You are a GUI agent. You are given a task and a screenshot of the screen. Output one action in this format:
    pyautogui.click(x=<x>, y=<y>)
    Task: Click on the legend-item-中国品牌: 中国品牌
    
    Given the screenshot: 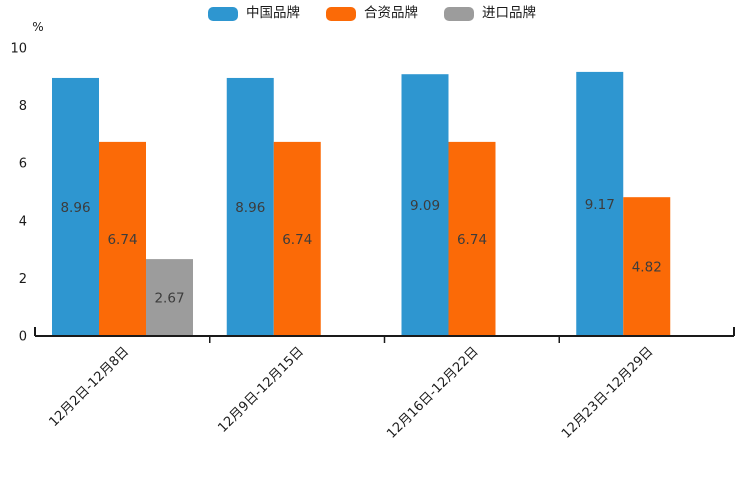 What is the action you would take?
    pyautogui.click(x=254, y=14)
    